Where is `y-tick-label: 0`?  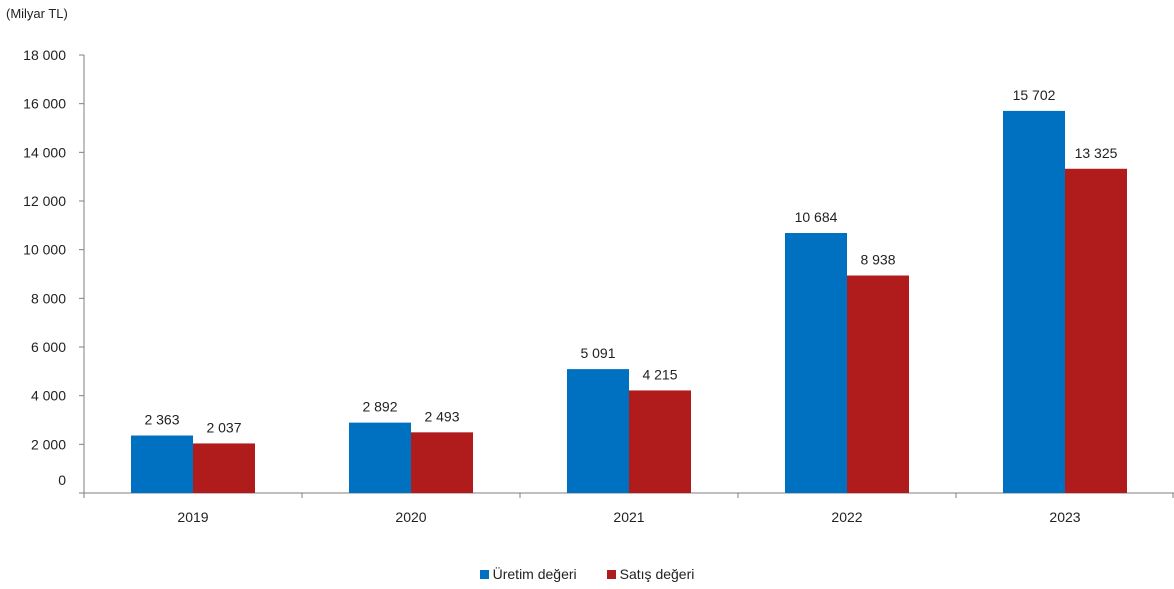
y-tick-label: 0 is located at coordinates (62, 480).